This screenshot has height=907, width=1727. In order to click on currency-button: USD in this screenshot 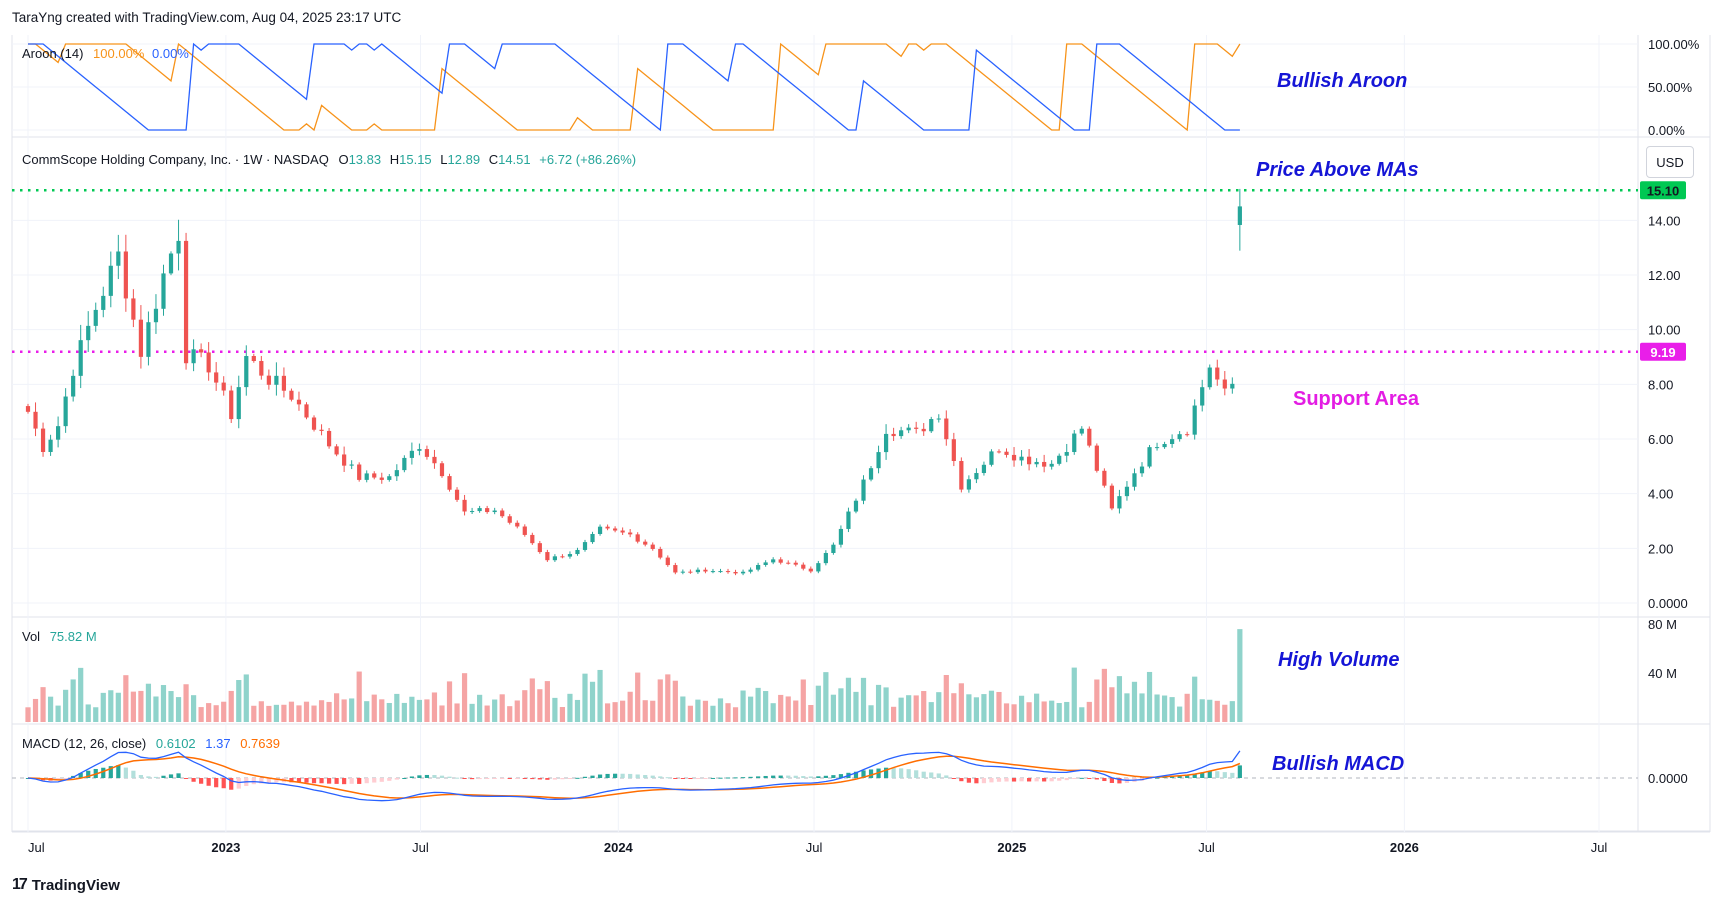, I will do `click(1670, 162)`.